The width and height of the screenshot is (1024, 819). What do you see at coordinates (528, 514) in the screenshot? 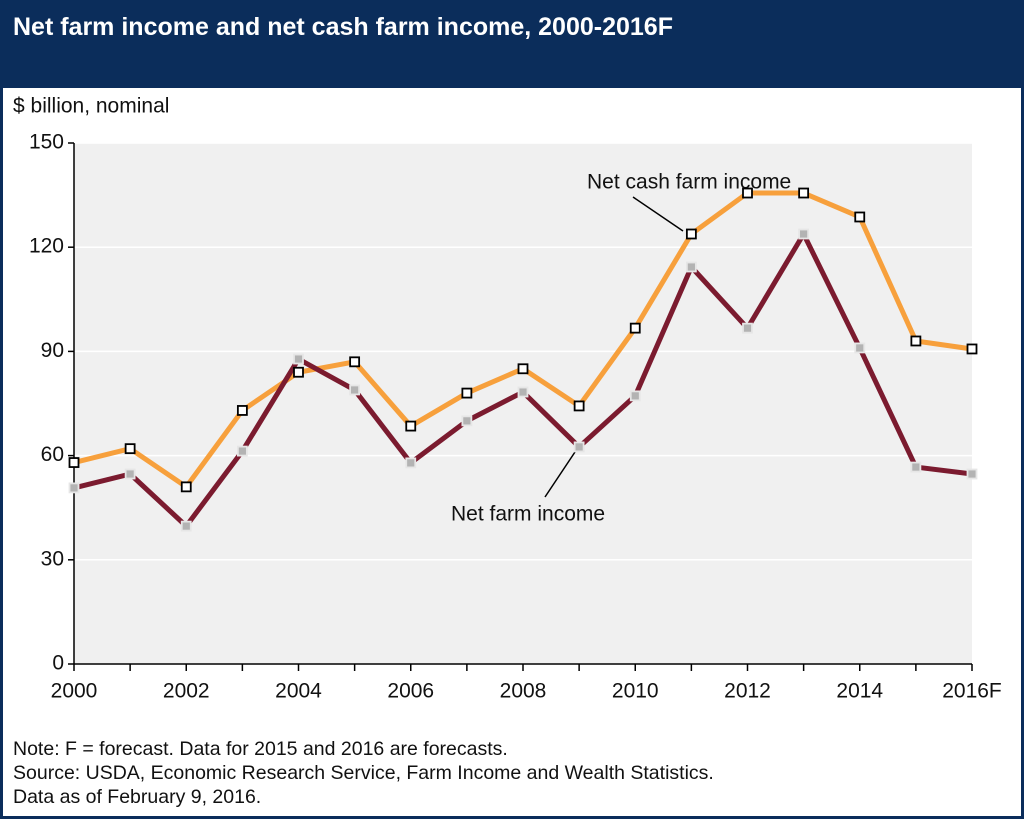
I see `series-annotation: Net farm income` at bounding box center [528, 514].